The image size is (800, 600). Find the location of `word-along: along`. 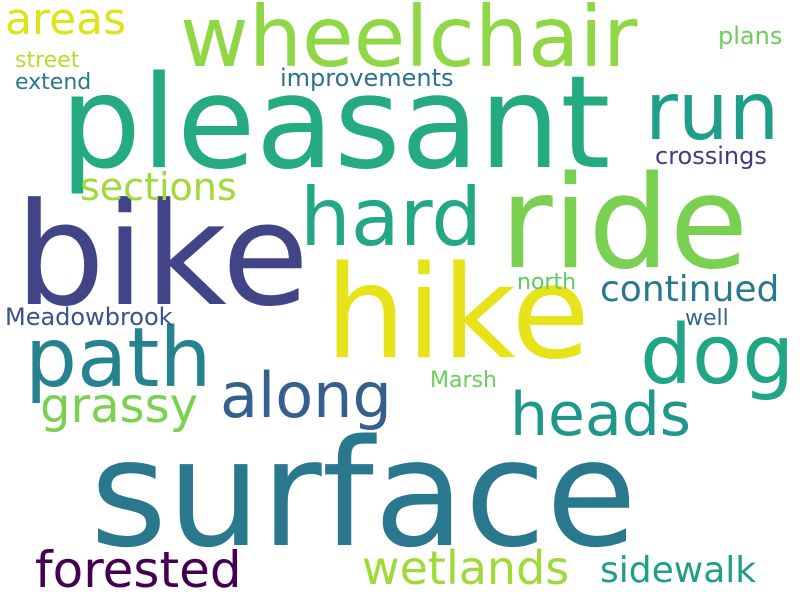

word-along: along is located at coordinates (306, 395).